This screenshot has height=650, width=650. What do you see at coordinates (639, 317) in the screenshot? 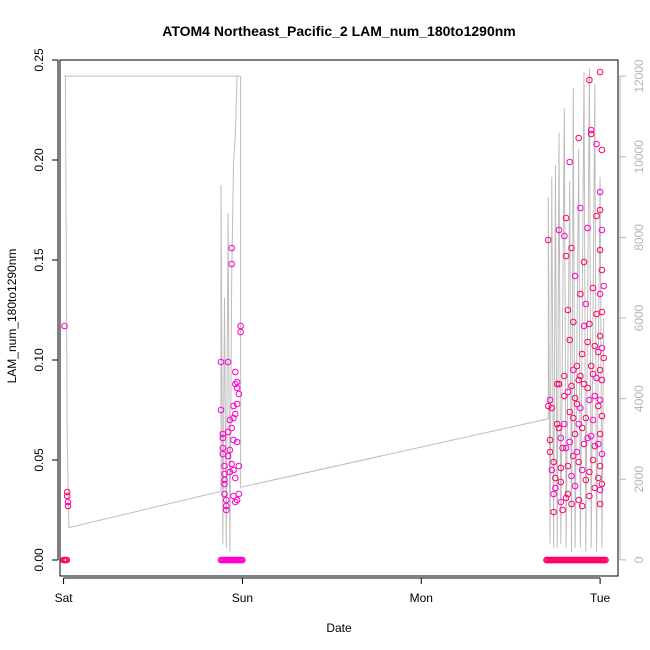
I see `right-tick-label: 6000` at bounding box center [639, 317].